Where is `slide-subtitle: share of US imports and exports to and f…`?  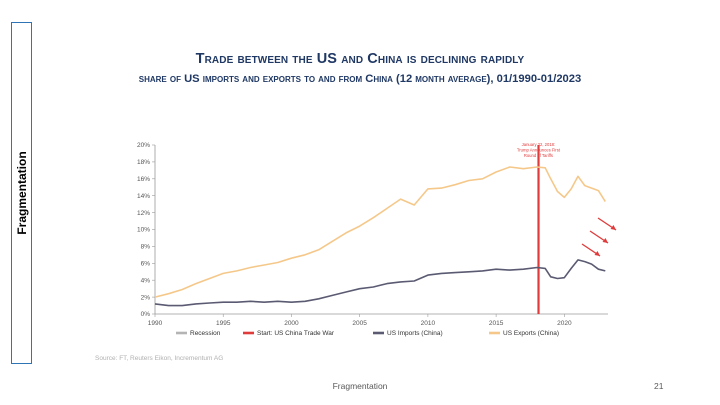 slide-subtitle: share of US imports and exports to and f… is located at coordinates (360, 79).